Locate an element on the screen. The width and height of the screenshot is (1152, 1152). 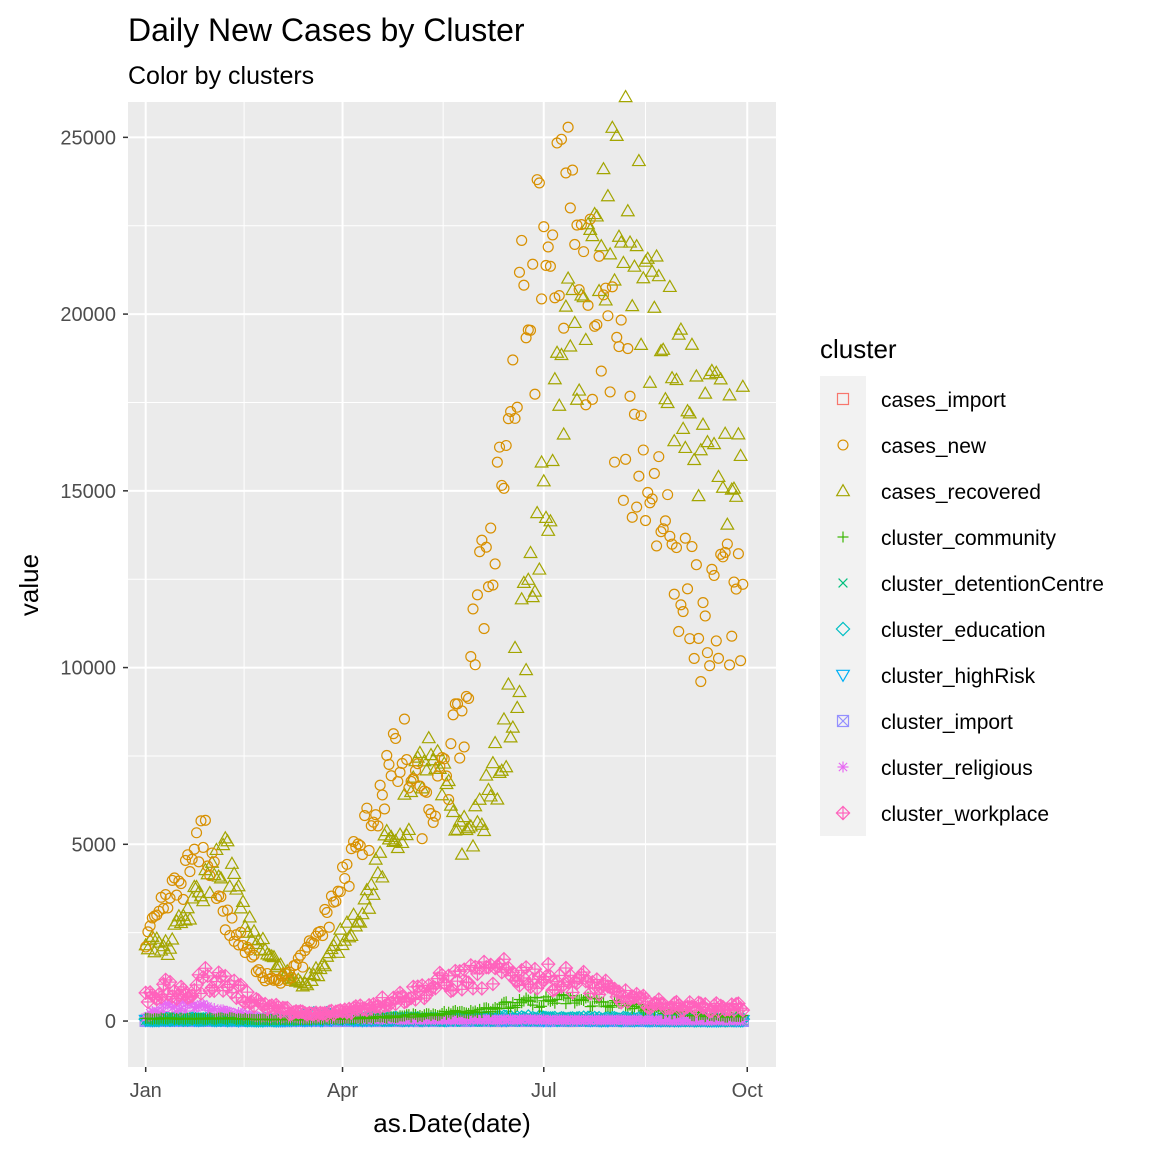
x-tick-label: Jan is located at coordinates (146, 1091).